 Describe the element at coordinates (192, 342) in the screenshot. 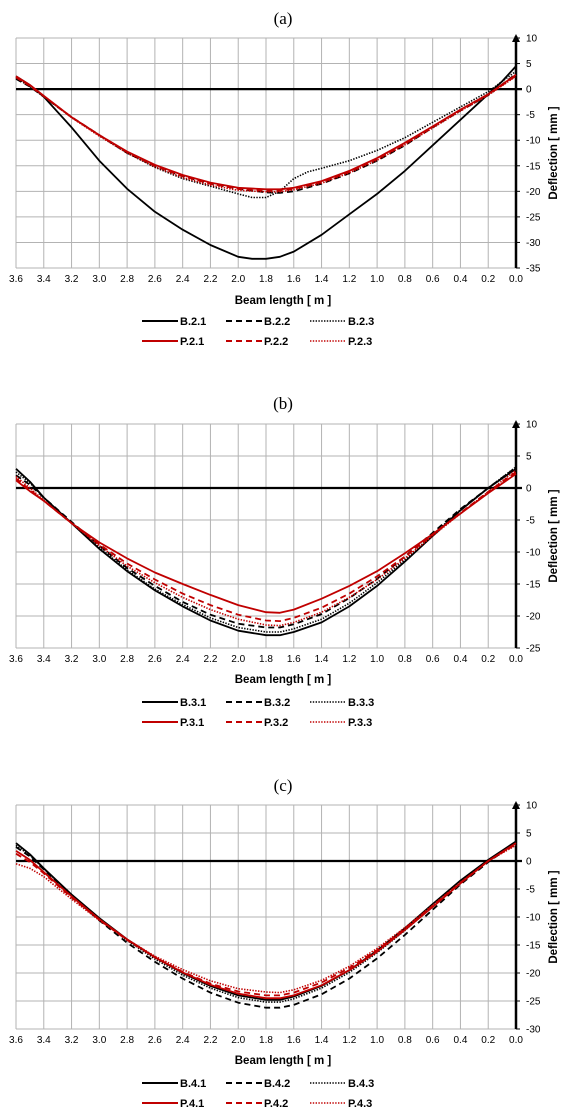

I see `legend-label-P.2.1: P.2.1` at that location.